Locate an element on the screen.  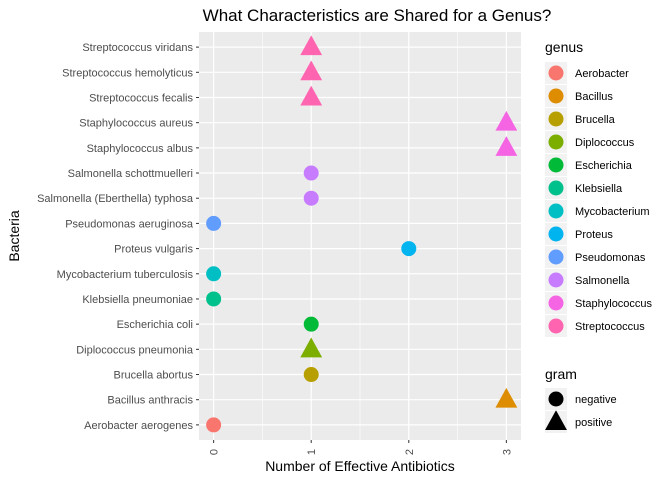
legend-item-escherichia: Escherichia is located at coordinates (589, 165).